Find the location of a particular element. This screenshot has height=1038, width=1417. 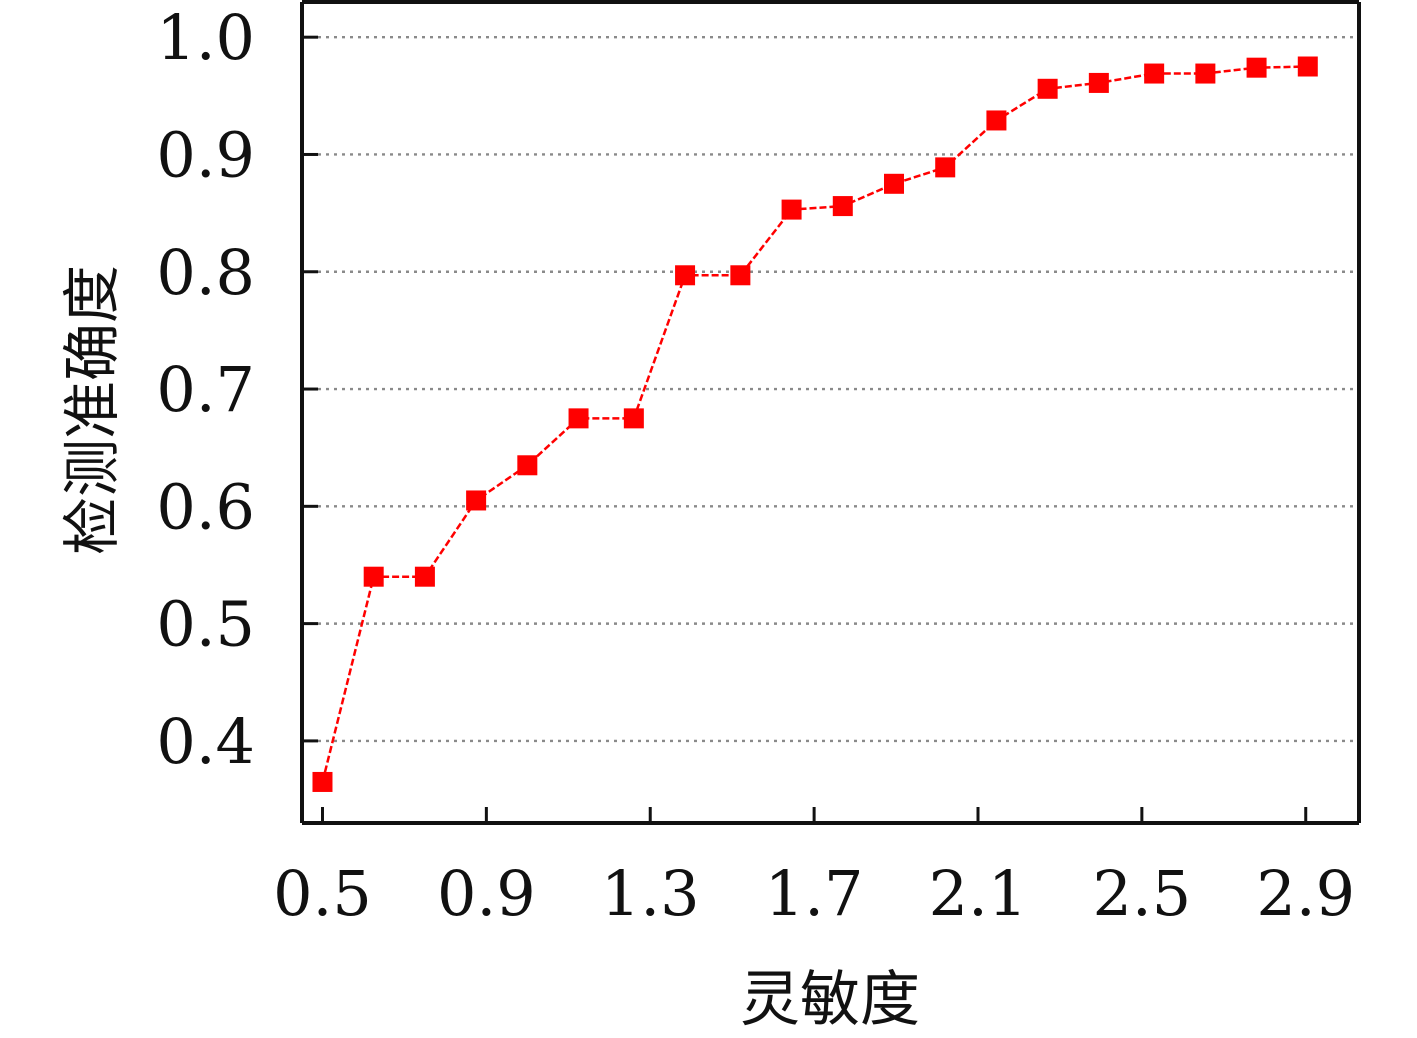

x-tick-label-0: 0.5 is located at coordinates (322, 893).